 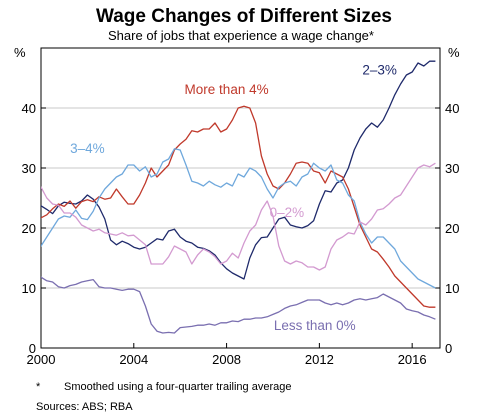 I want to click on right-unit-label: %, so click(x=454, y=52).